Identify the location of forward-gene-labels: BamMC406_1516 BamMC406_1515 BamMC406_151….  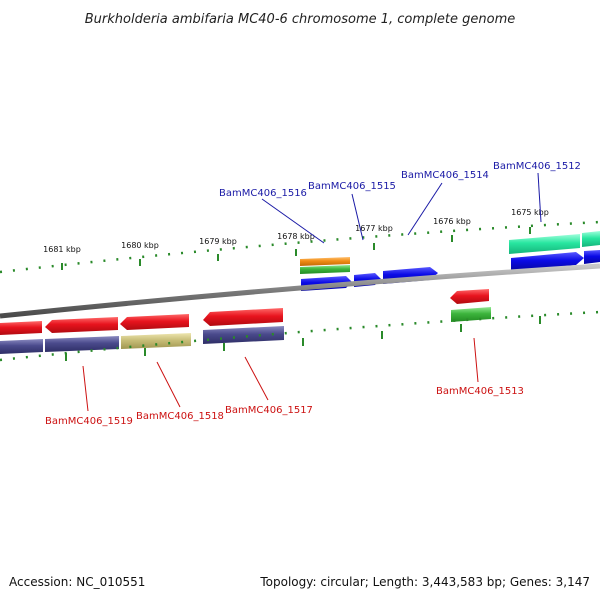
(400, 180).